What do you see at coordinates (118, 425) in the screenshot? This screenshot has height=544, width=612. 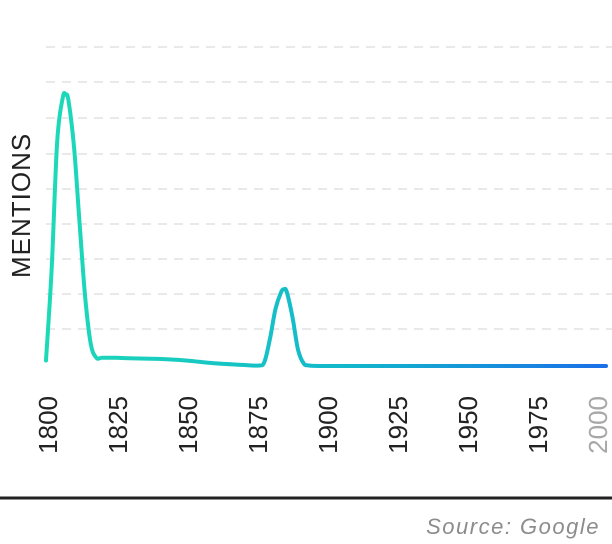 I see `x-tick-label: 1825` at bounding box center [118, 425].